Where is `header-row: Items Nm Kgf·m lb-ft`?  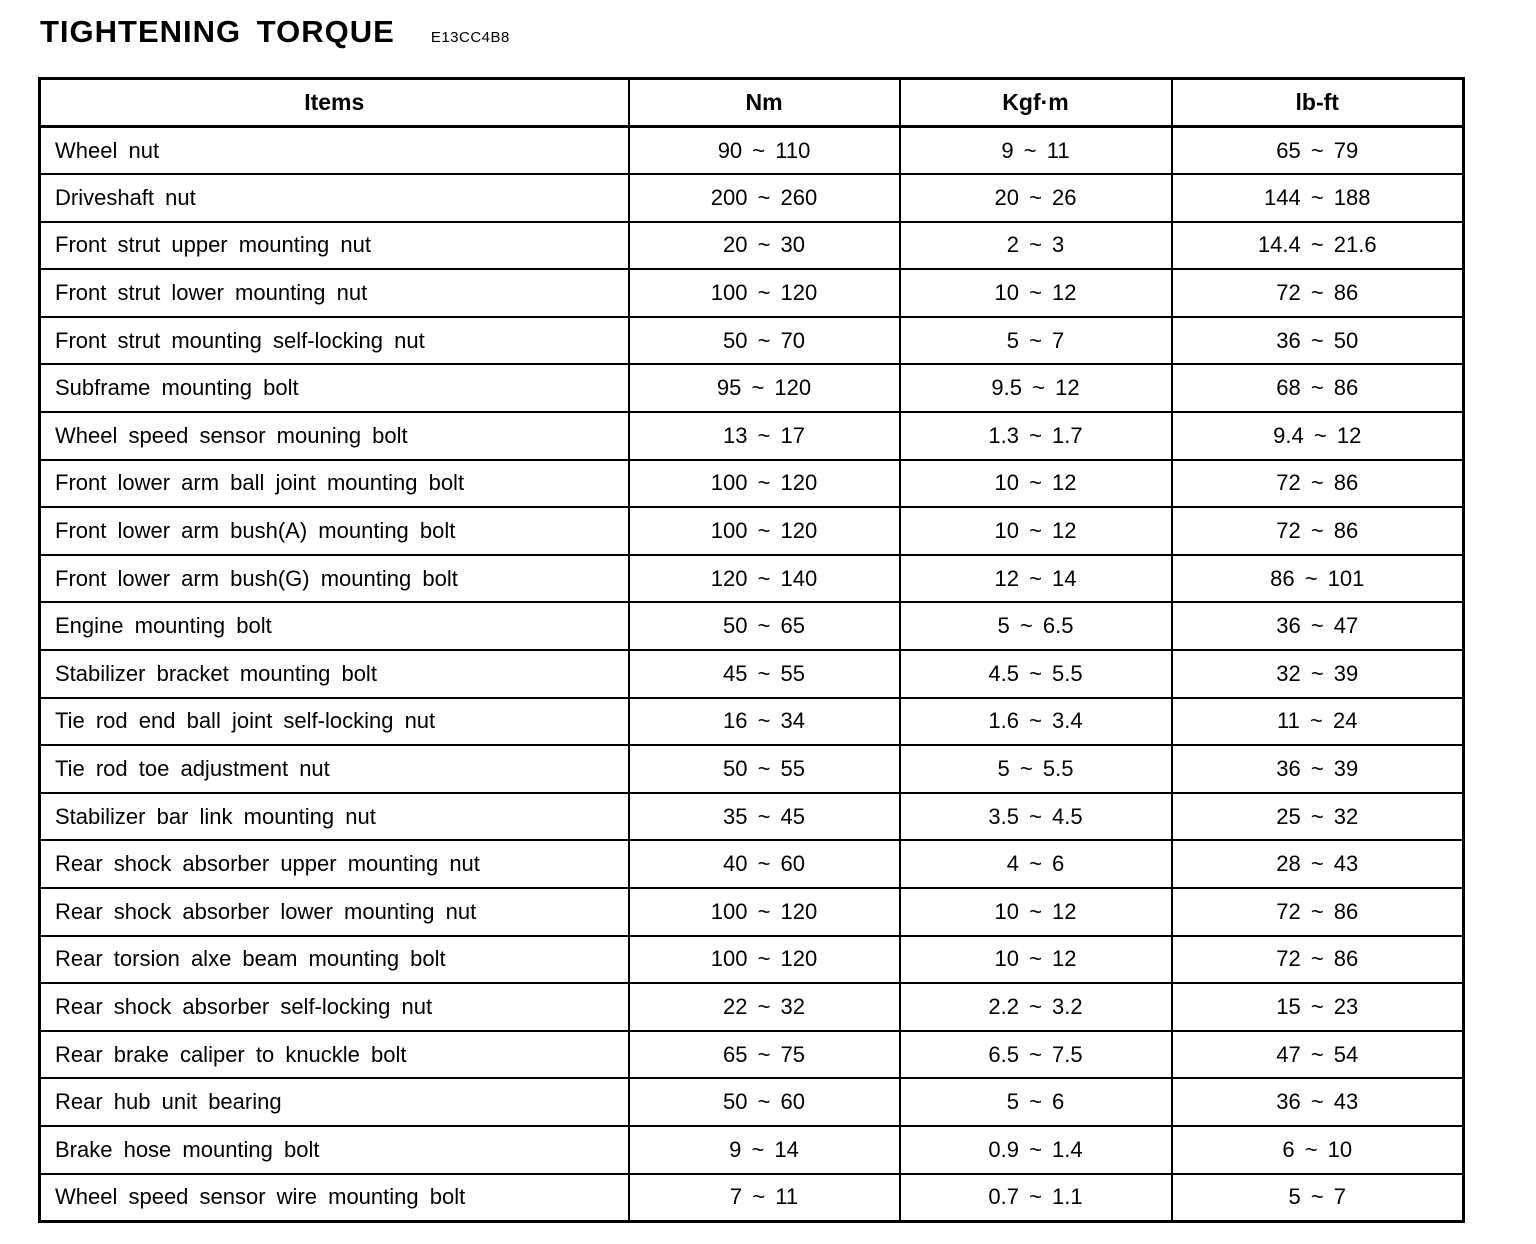
header-row: Items Nm Kgf·m lb-ft is located at coordinates (751, 102).